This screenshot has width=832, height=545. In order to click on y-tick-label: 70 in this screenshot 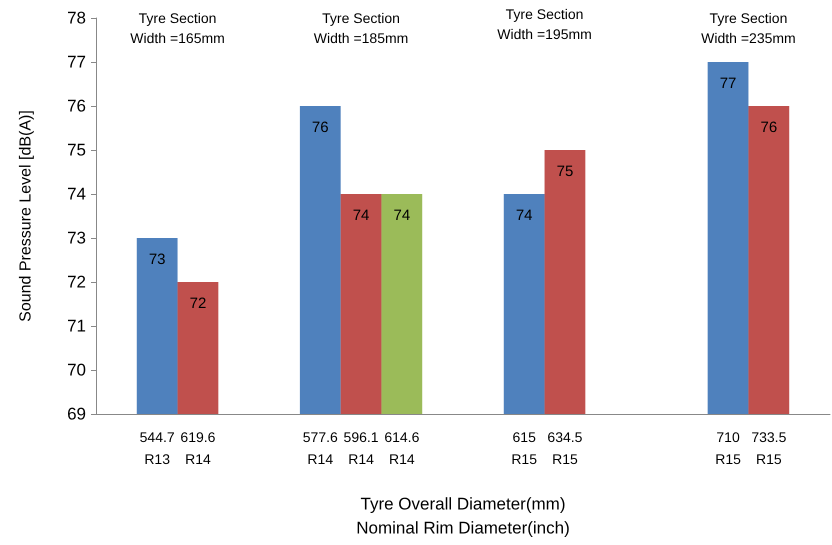, I will do `click(76, 370)`.